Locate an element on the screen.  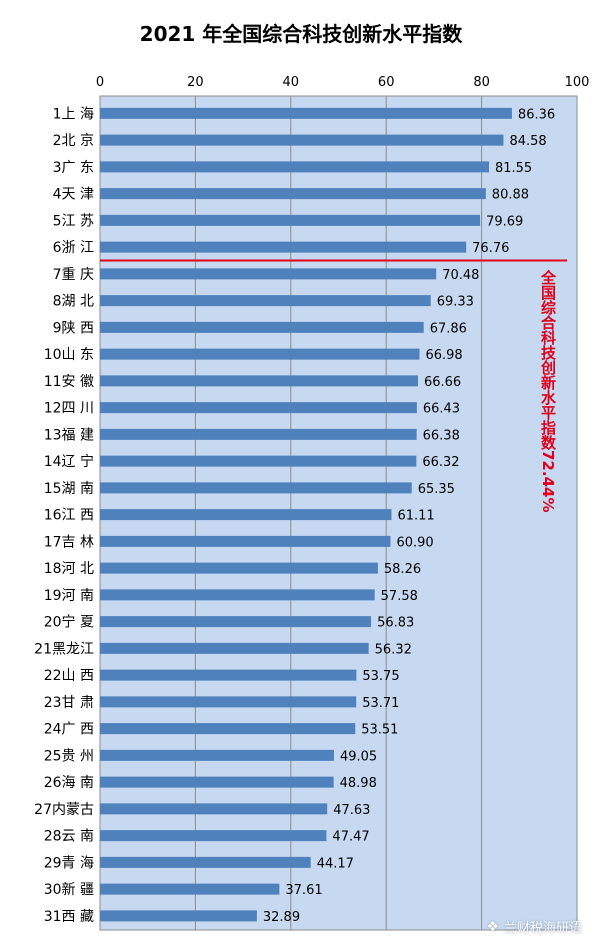
category-label: 28云 南 is located at coordinates (69, 837).